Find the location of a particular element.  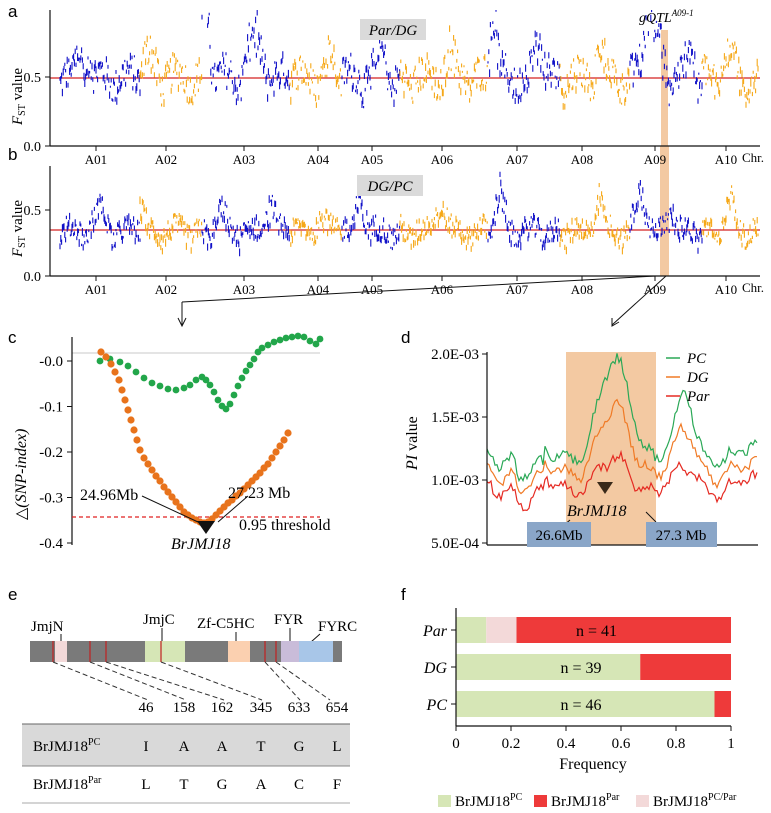

legend-d: PC DG Par is located at coordinates (688, 378).